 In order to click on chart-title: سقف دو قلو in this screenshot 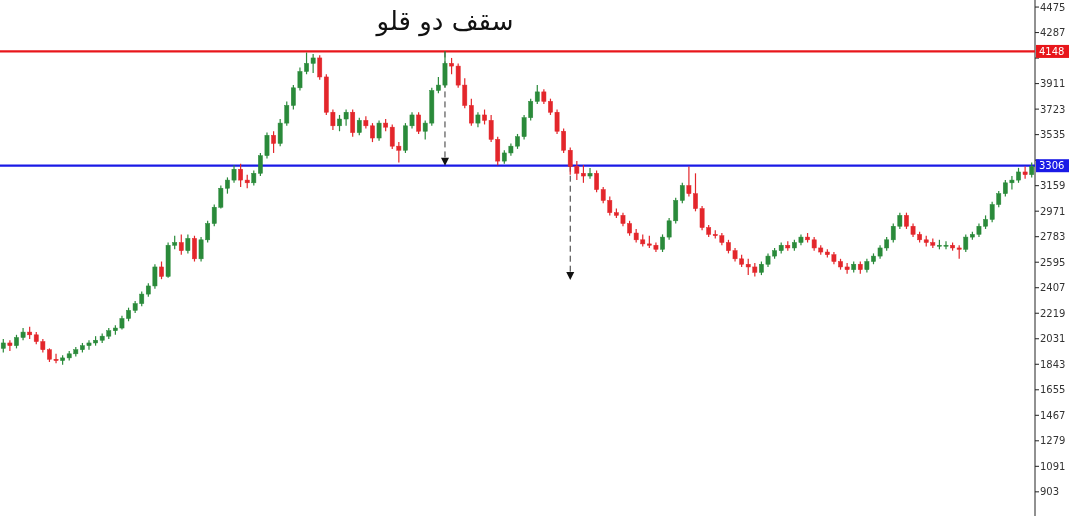, I will do `click(444, 21)`.